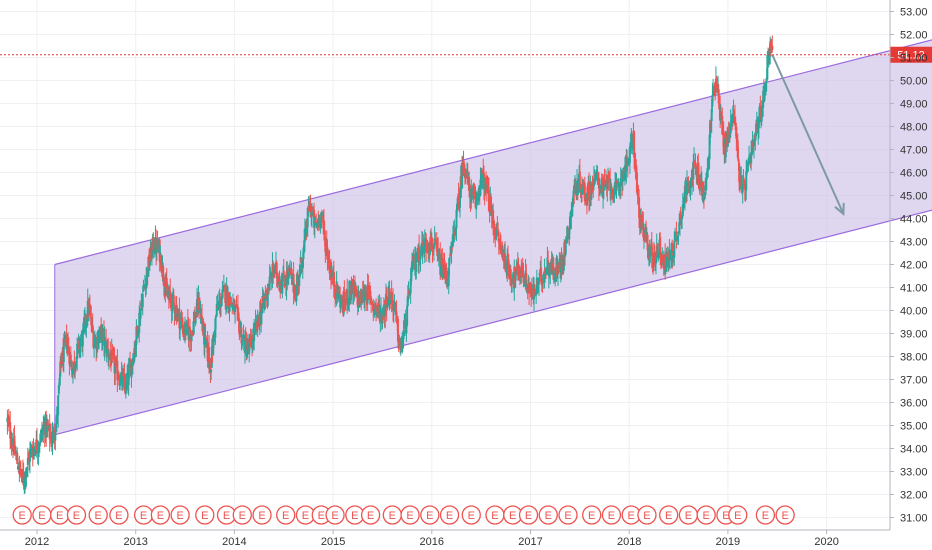 The image size is (932, 550). I want to click on x-tick-label: 2019, so click(728, 542).